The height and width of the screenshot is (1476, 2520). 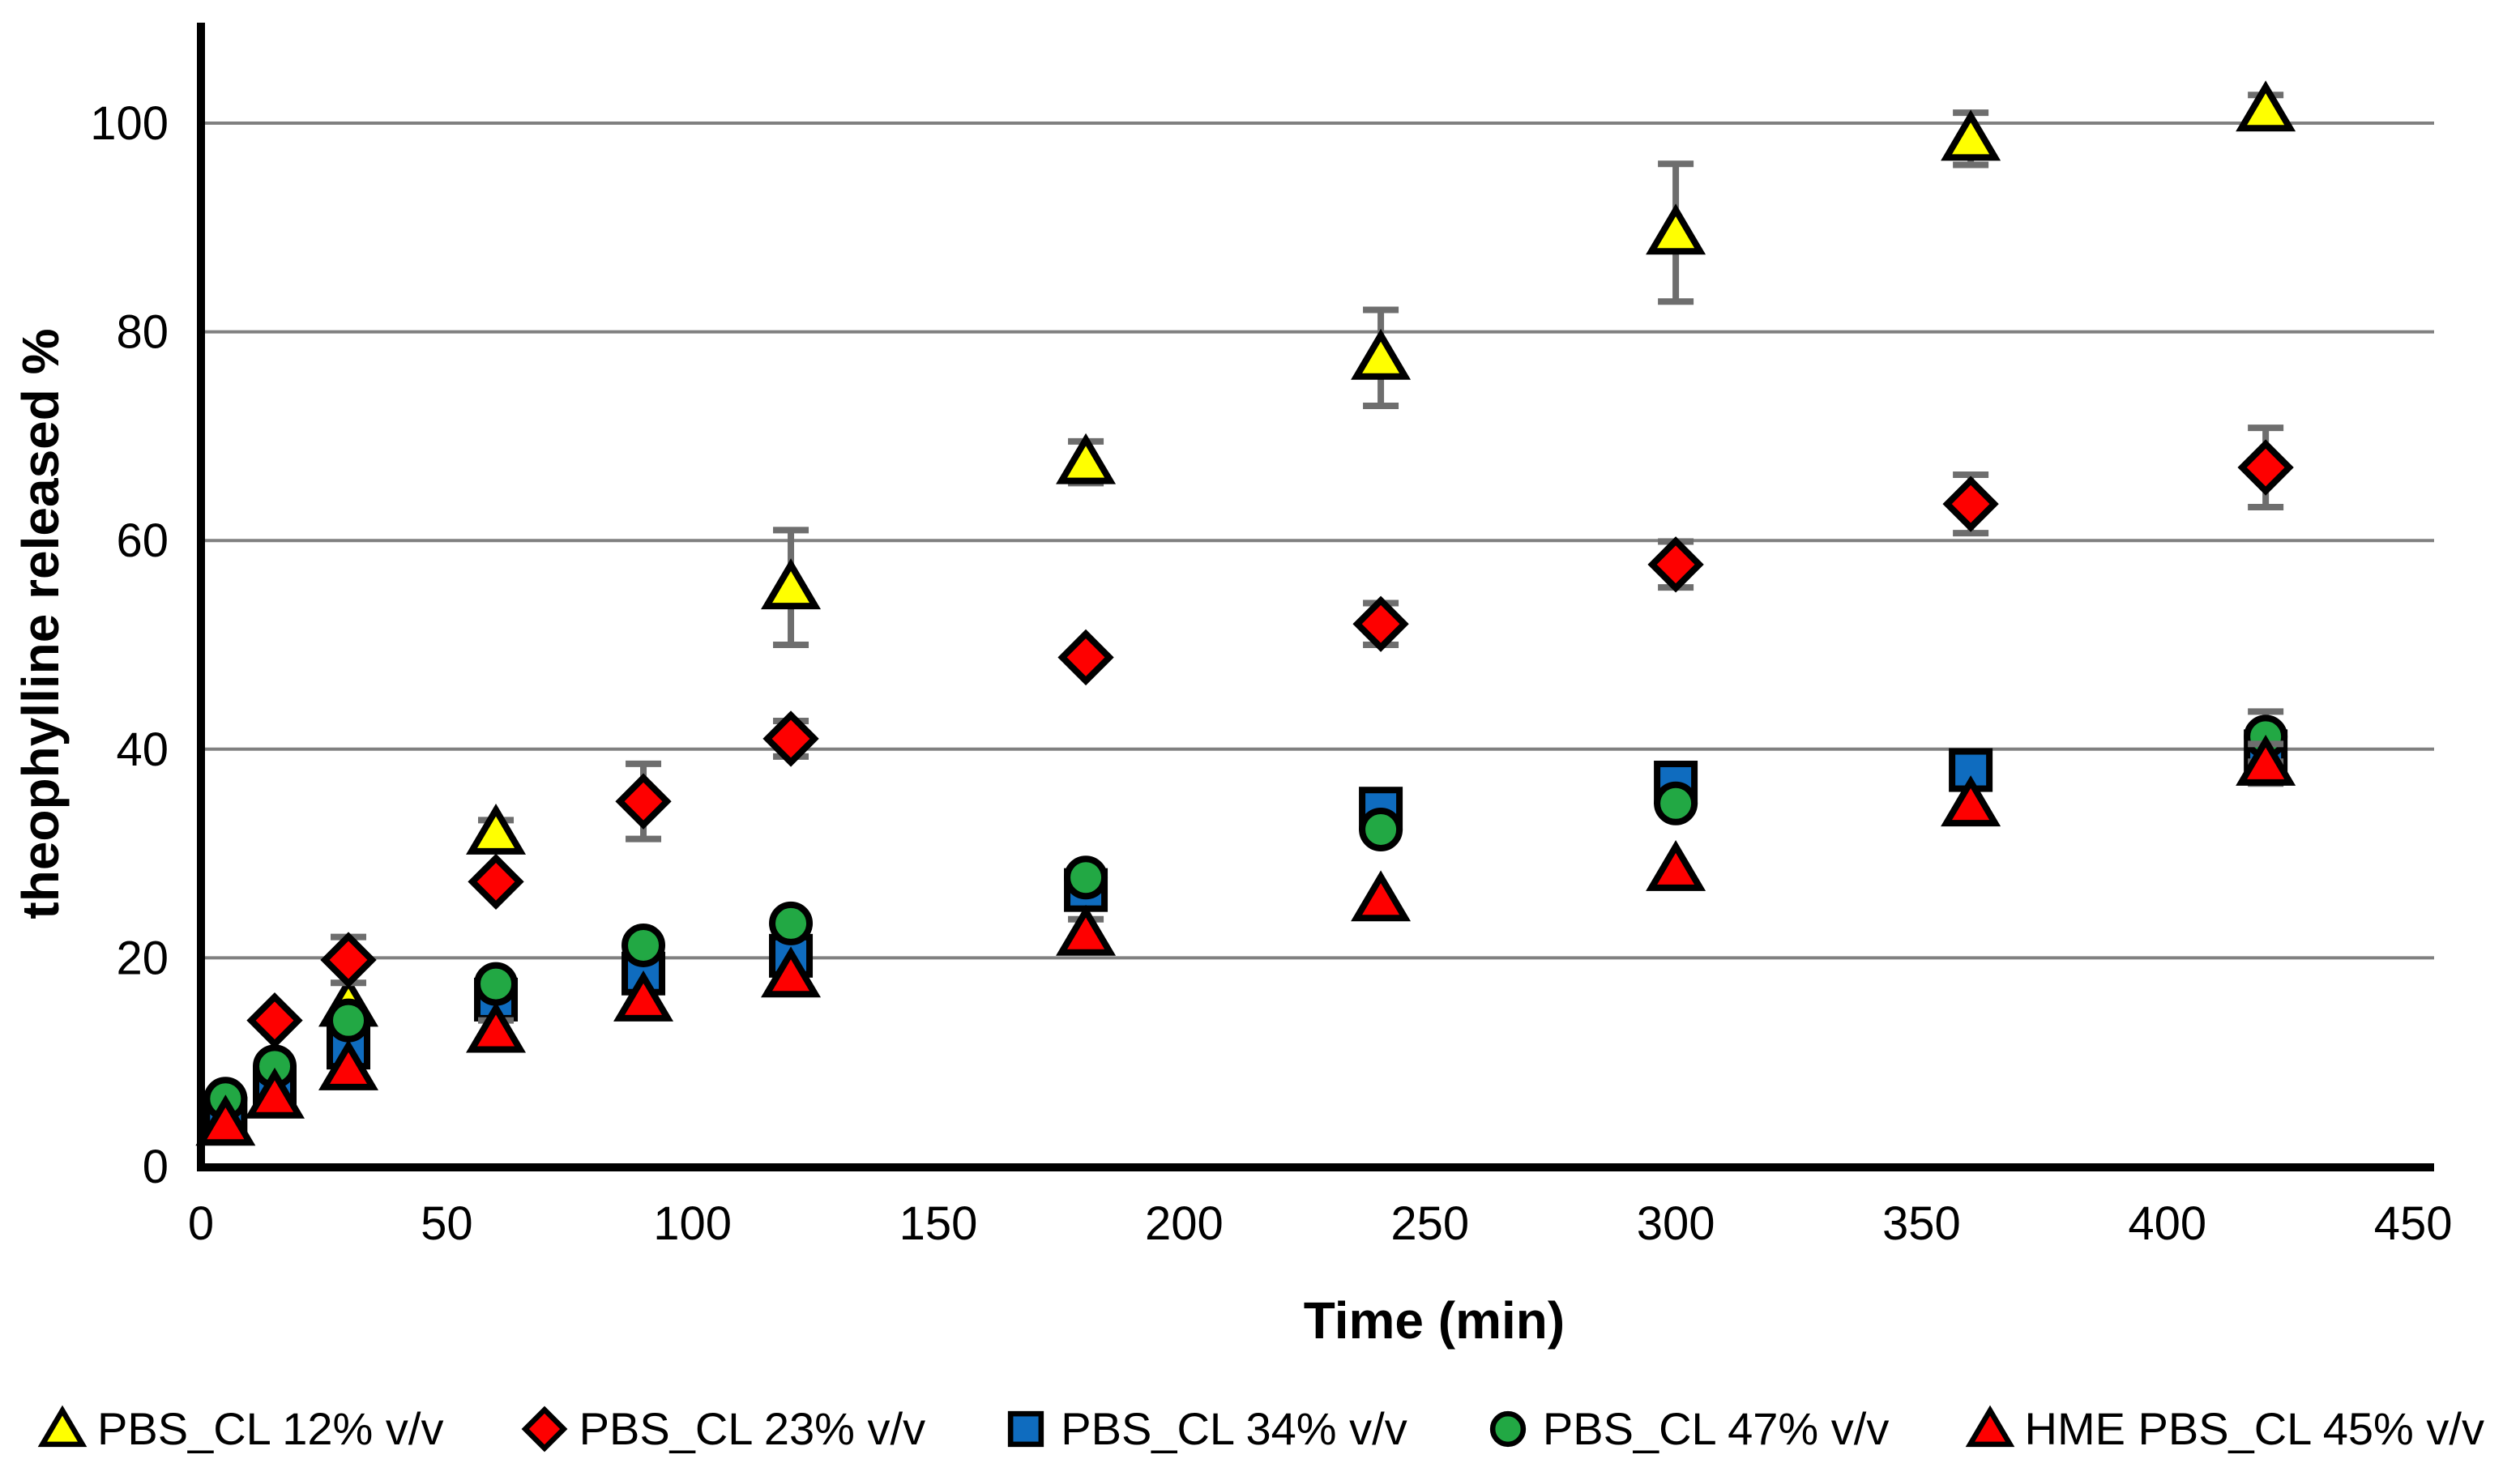 I want to click on x-tick-label-350: 350, so click(x=1921, y=1223).